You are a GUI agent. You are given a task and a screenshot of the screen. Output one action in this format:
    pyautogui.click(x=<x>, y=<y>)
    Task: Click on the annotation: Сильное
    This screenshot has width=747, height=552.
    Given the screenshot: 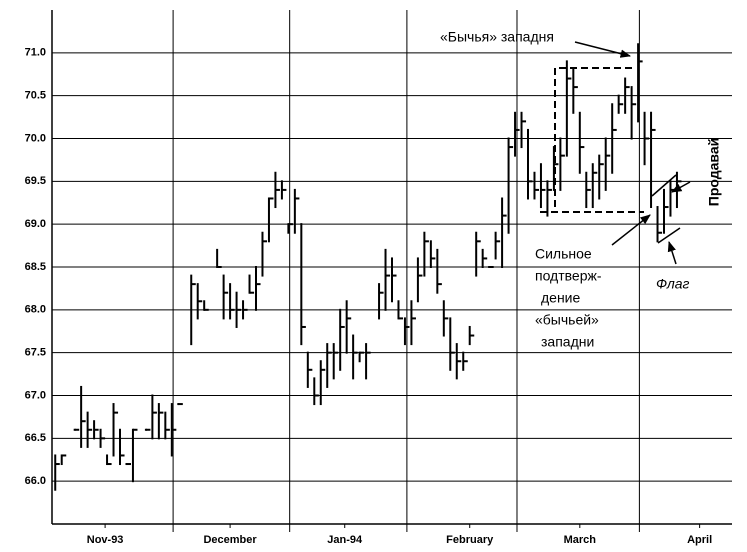 What is the action you would take?
    pyautogui.click(x=563, y=254)
    